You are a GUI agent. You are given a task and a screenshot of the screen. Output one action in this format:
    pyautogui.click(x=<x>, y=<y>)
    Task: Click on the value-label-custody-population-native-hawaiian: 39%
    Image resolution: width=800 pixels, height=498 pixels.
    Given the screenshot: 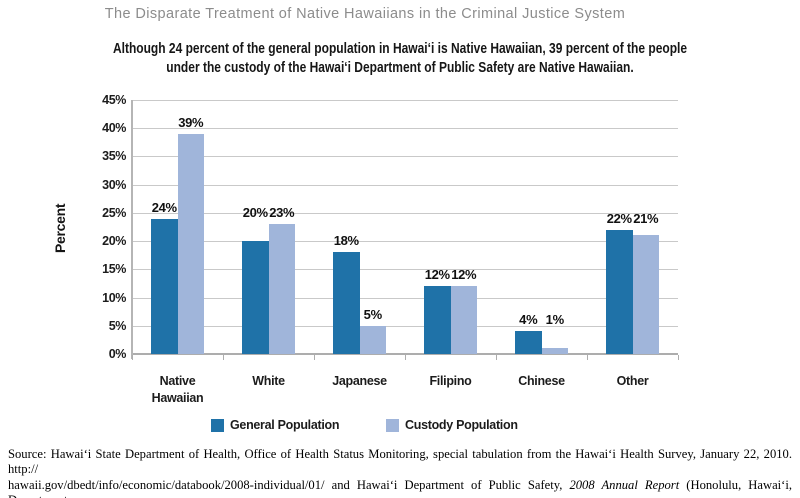 What is the action you would take?
    pyautogui.click(x=191, y=122)
    